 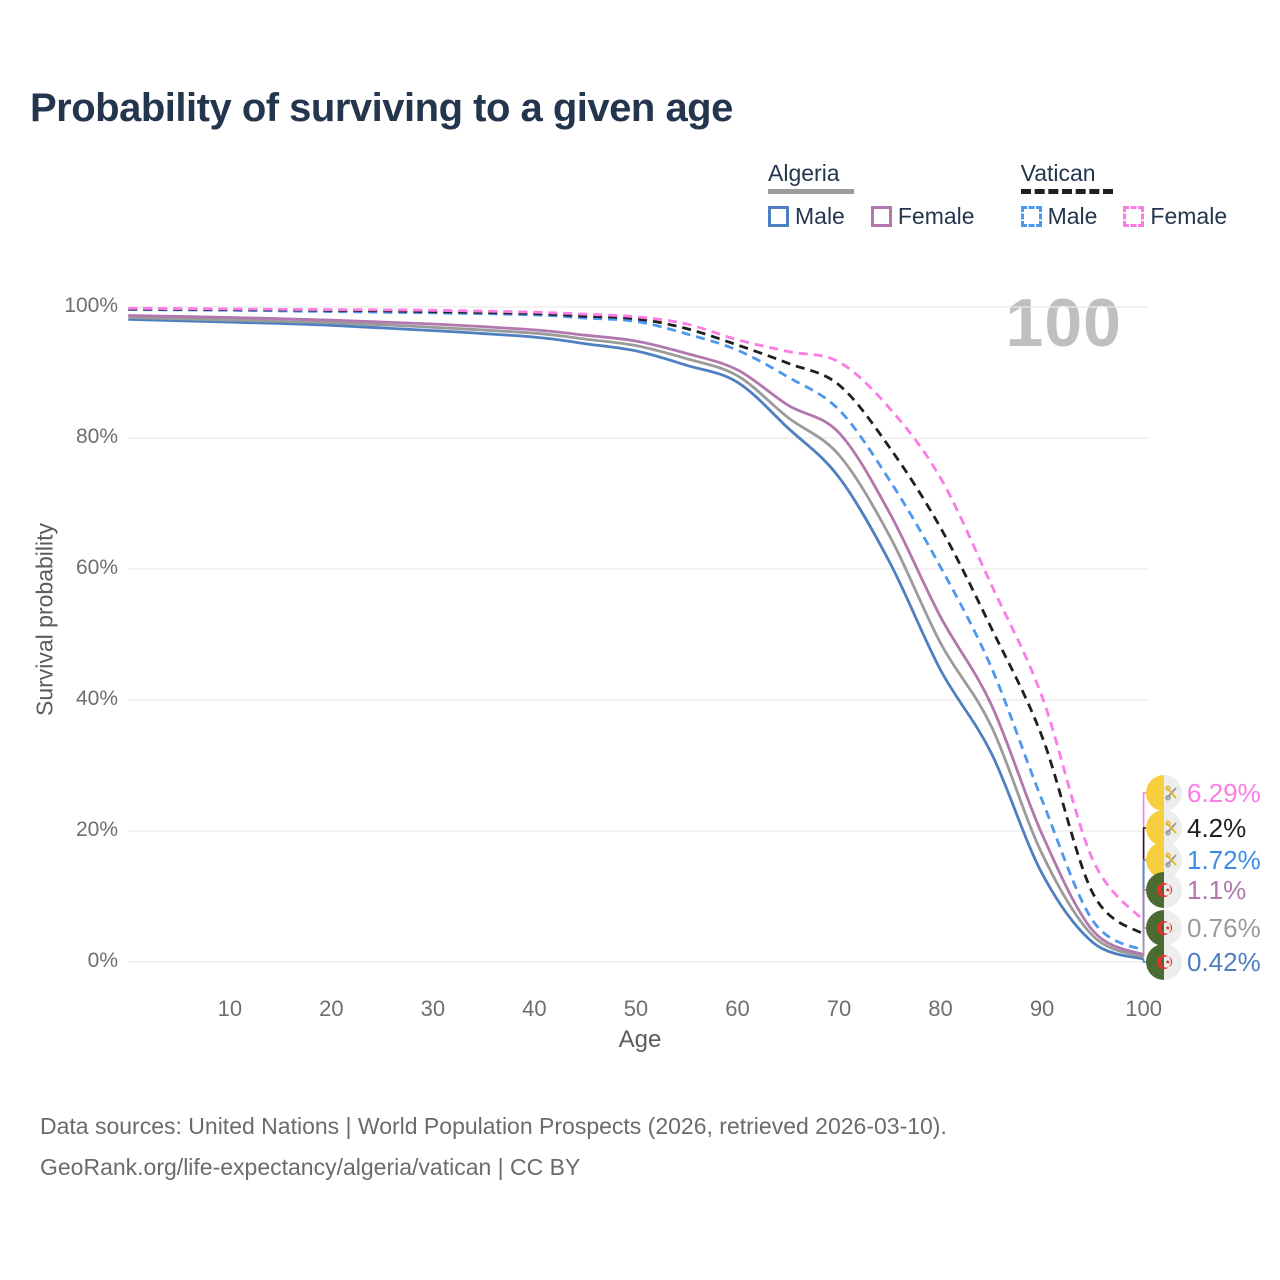 I want to click on x-tick-90: 90, so click(x=1042, y=1008).